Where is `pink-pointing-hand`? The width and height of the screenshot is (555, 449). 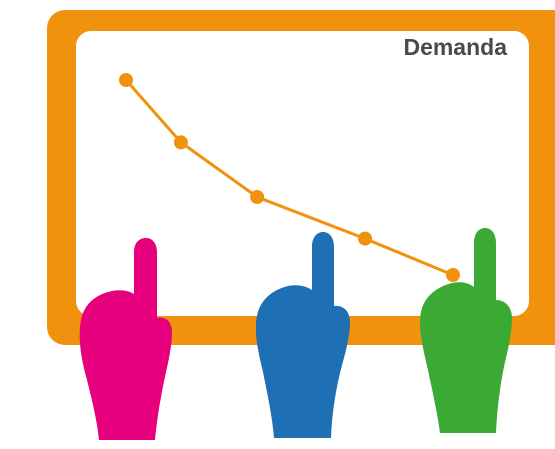
pink-pointing-hand is located at coordinates (125, 339).